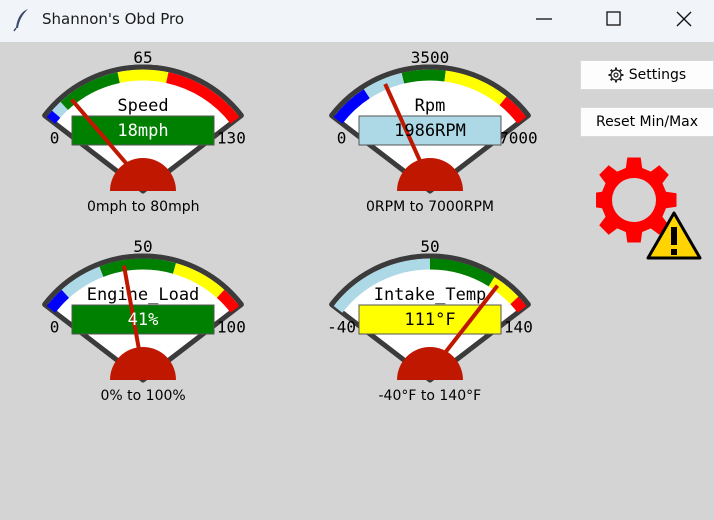 The width and height of the screenshot is (714, 520). What do you see at coordinates (430, 174) in the screenshot?
I see `rpm-needle-hub` at bounding box center [430, 174].